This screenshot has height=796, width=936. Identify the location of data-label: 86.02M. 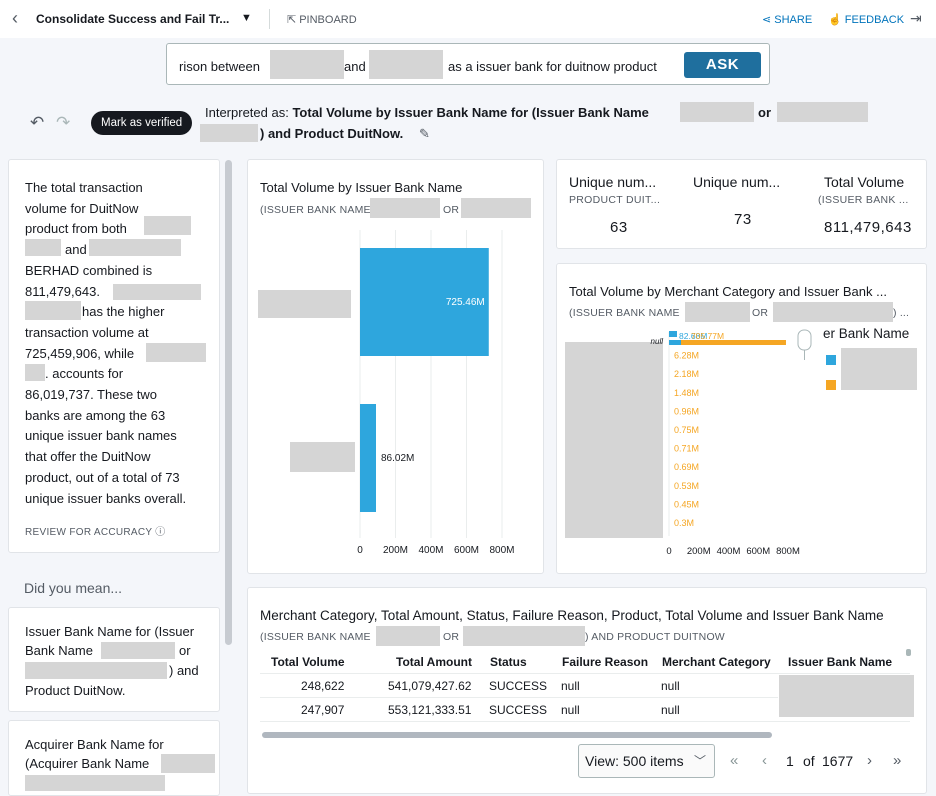
(397, 458).